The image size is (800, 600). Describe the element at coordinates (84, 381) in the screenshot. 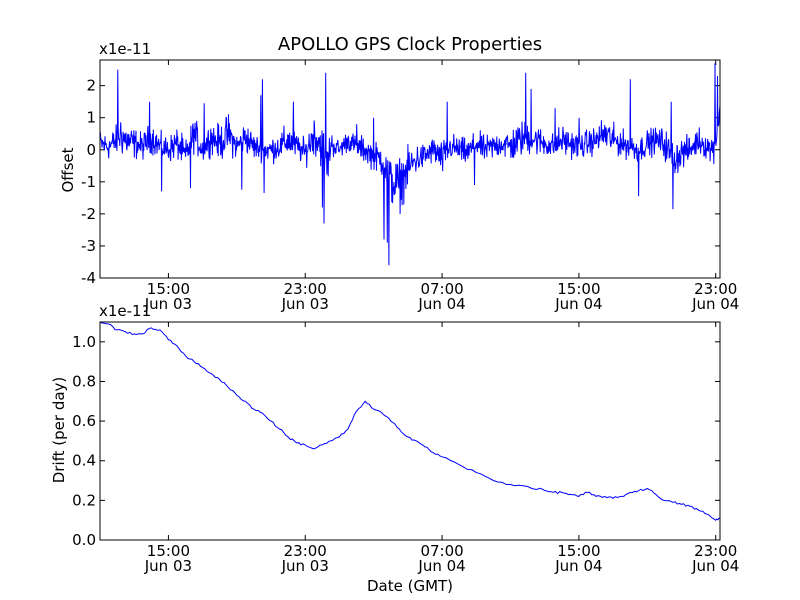

I see `drift-ytick-label: 0.8` at that location.